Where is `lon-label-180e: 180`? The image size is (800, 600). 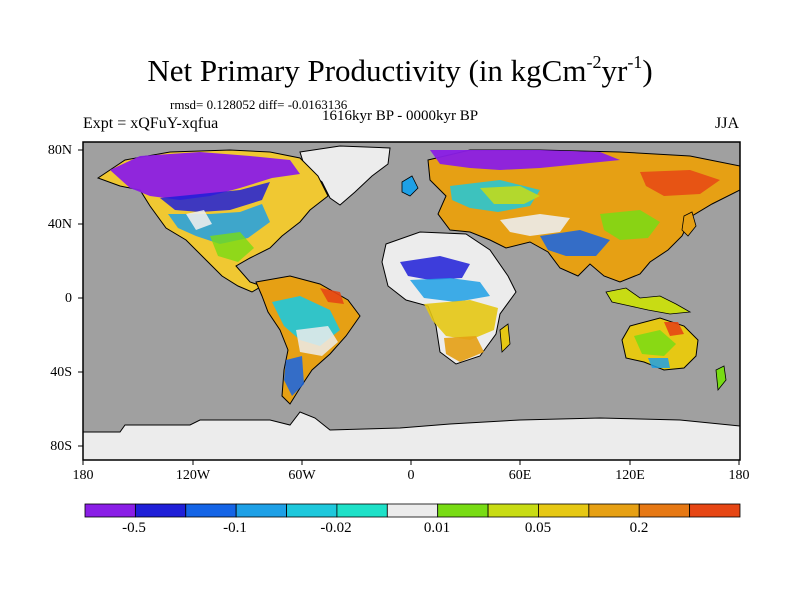 lon-label-180e: 180 is located at coordinates (739, 475).